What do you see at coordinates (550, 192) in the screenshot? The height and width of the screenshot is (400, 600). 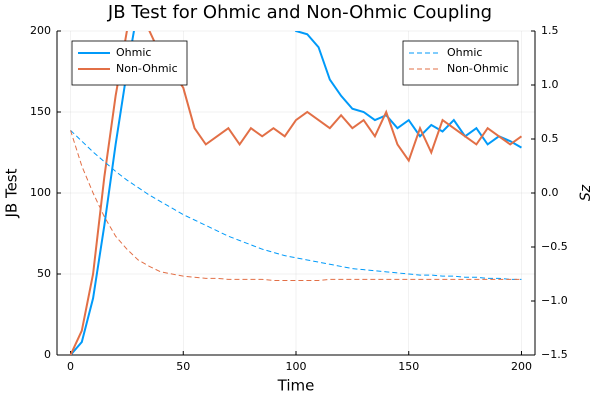 I see `y2-tick-label: 0.0` at bounding box center [550, 192].